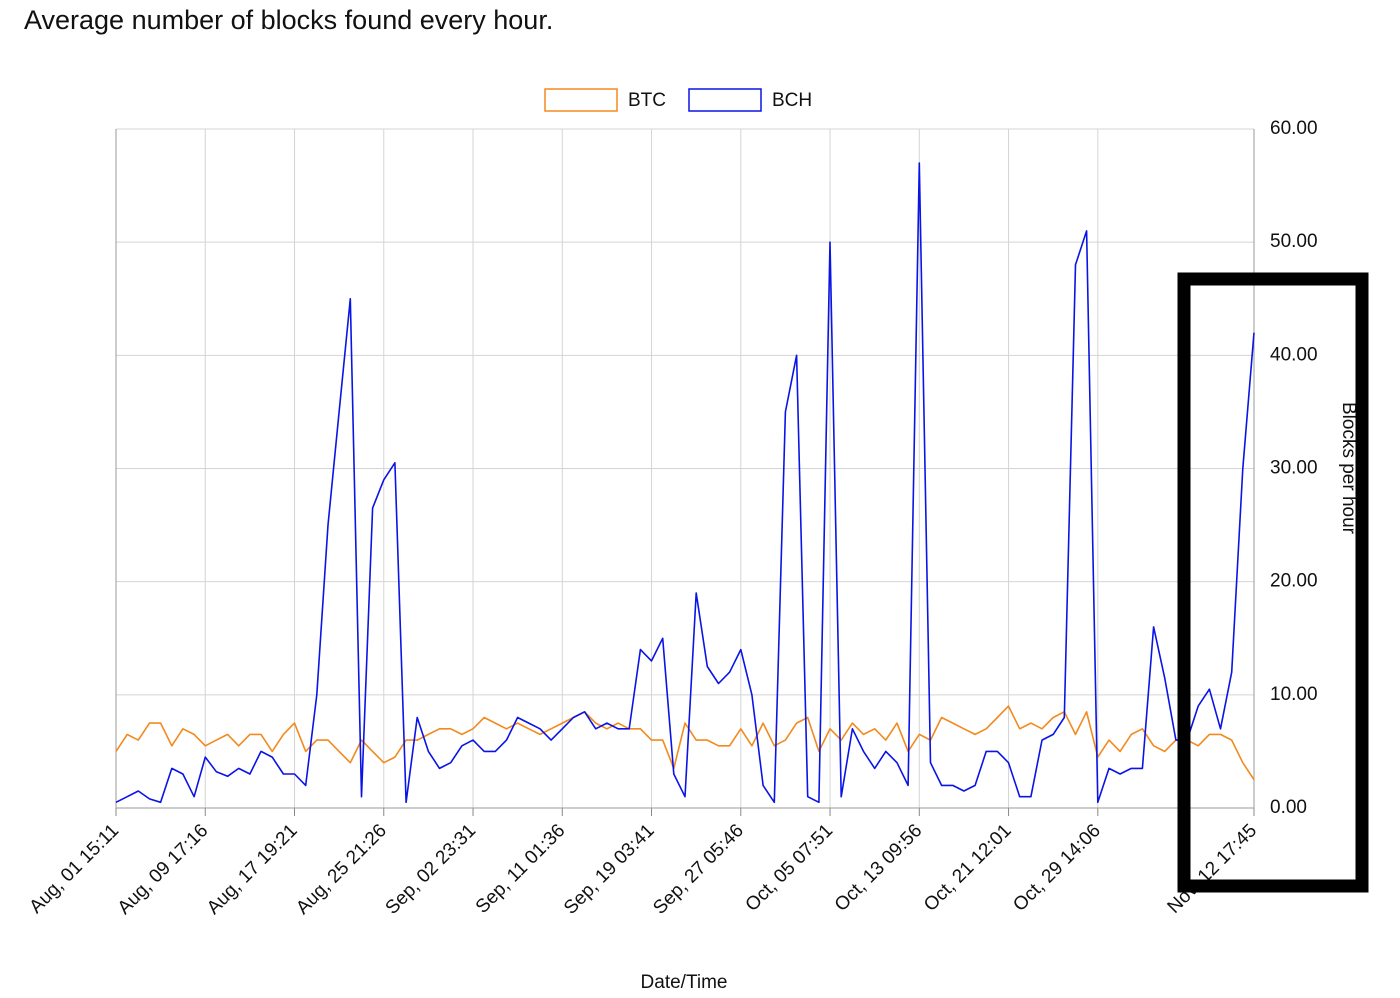  Describe the element at coordinates (1348, 468) in the screenshot. I see `y-axis-label: Blocks per hour` at that location.